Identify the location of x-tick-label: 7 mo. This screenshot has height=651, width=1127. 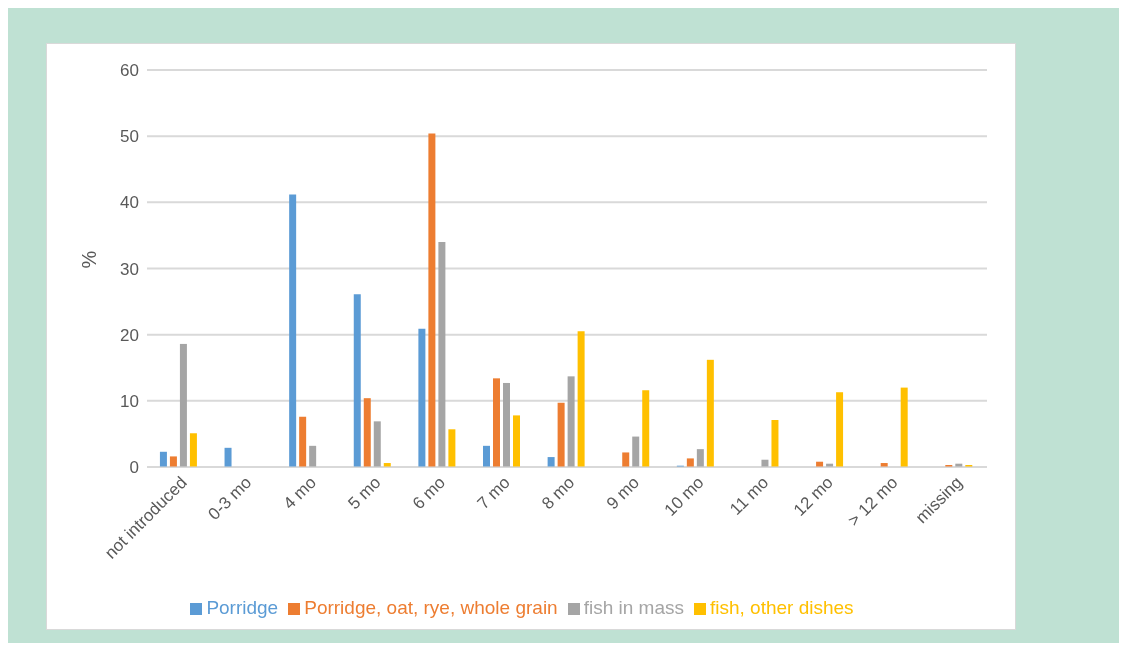
(493, 493).